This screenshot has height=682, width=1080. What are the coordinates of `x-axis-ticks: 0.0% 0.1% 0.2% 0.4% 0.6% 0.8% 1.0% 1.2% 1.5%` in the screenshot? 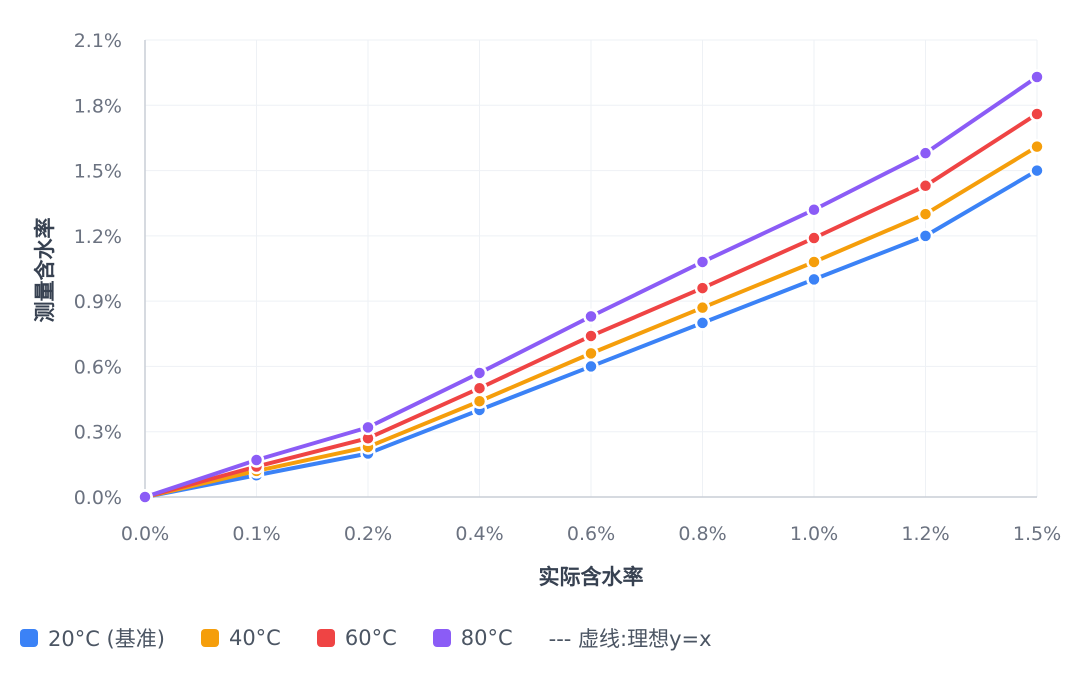 It's located at (591, 534).